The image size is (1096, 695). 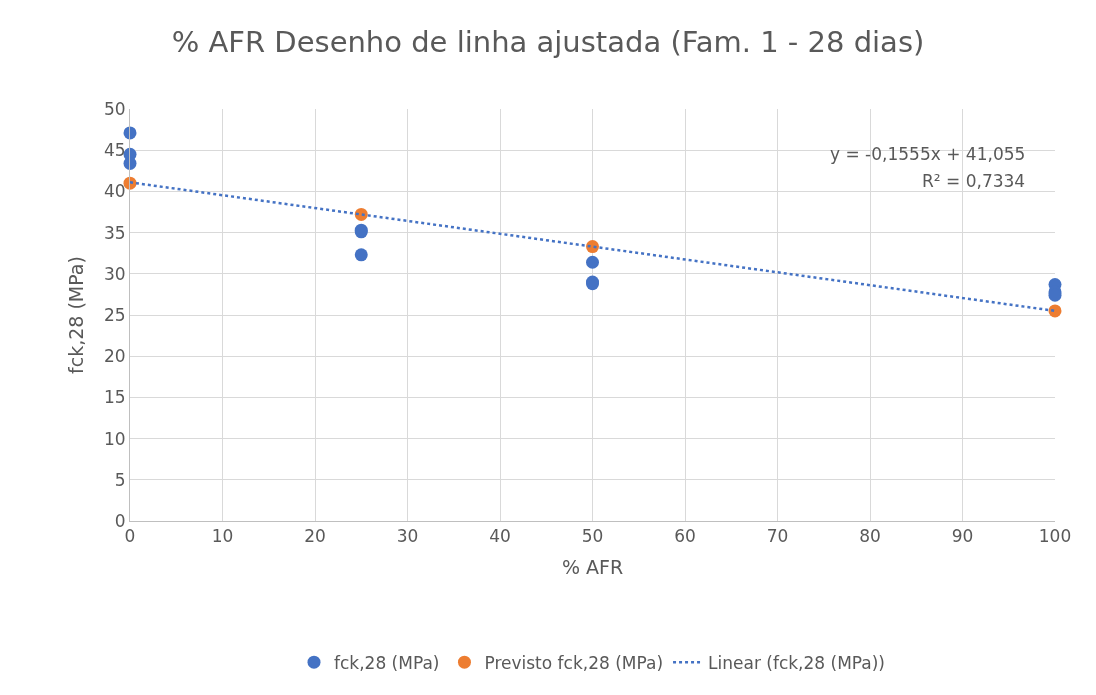 I want to click on legend-label: Previsto fck,28 (MPa), so click(x=574, y=662).